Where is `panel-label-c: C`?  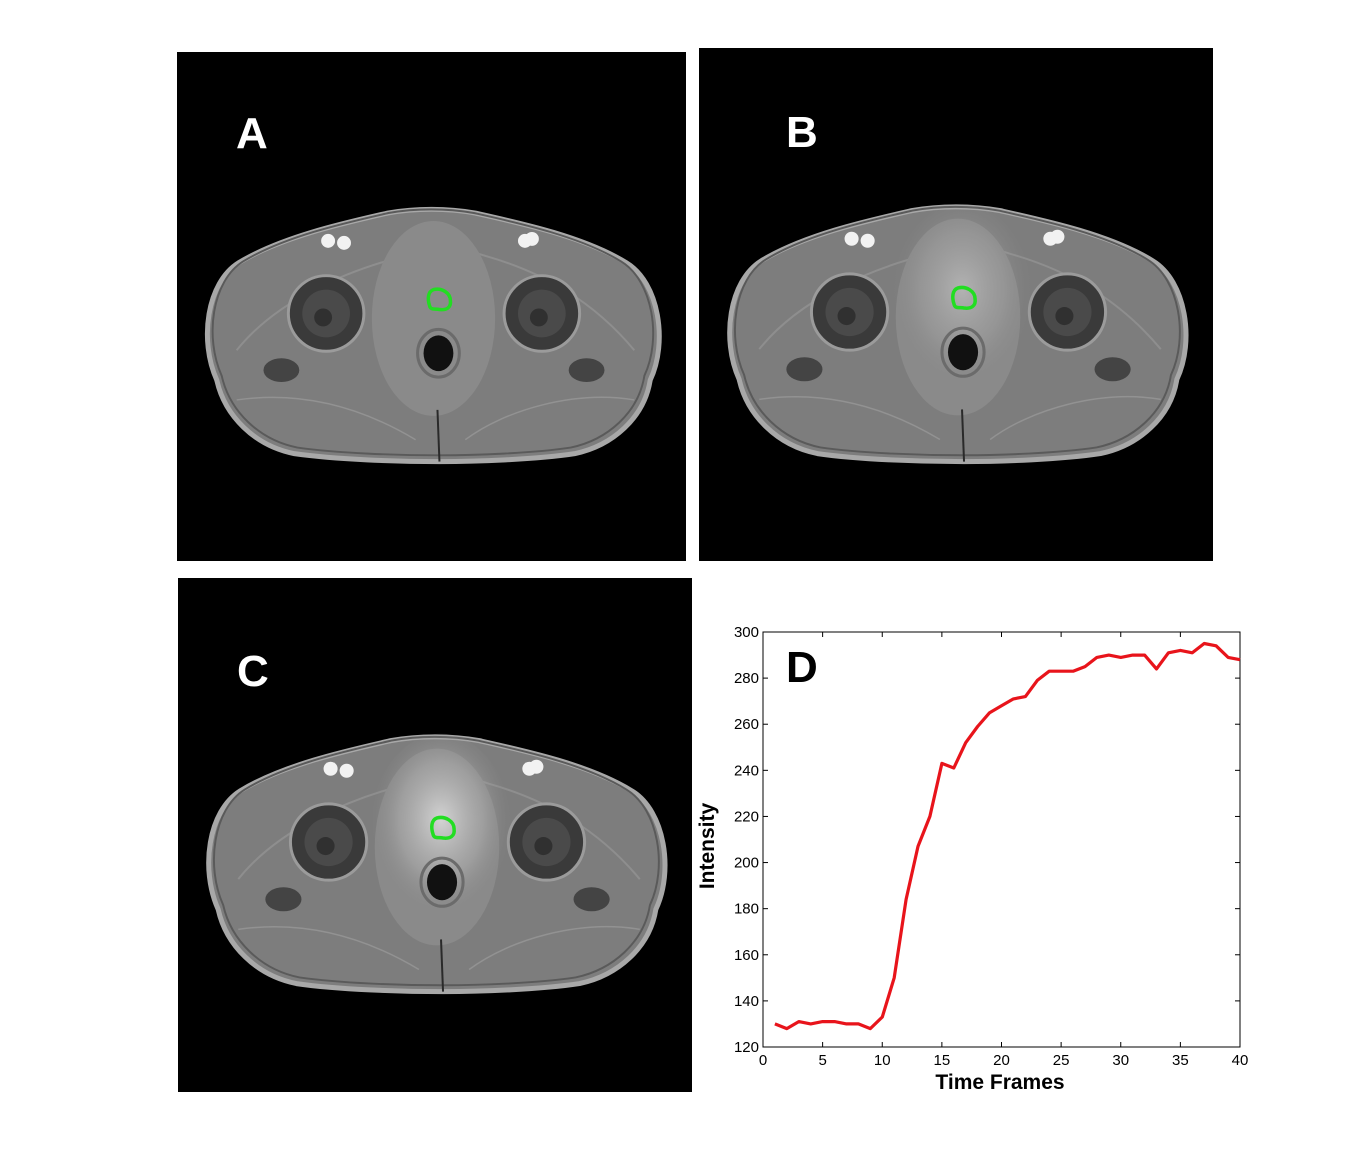 panel-label-c: C is located at coordinates (253, 671).